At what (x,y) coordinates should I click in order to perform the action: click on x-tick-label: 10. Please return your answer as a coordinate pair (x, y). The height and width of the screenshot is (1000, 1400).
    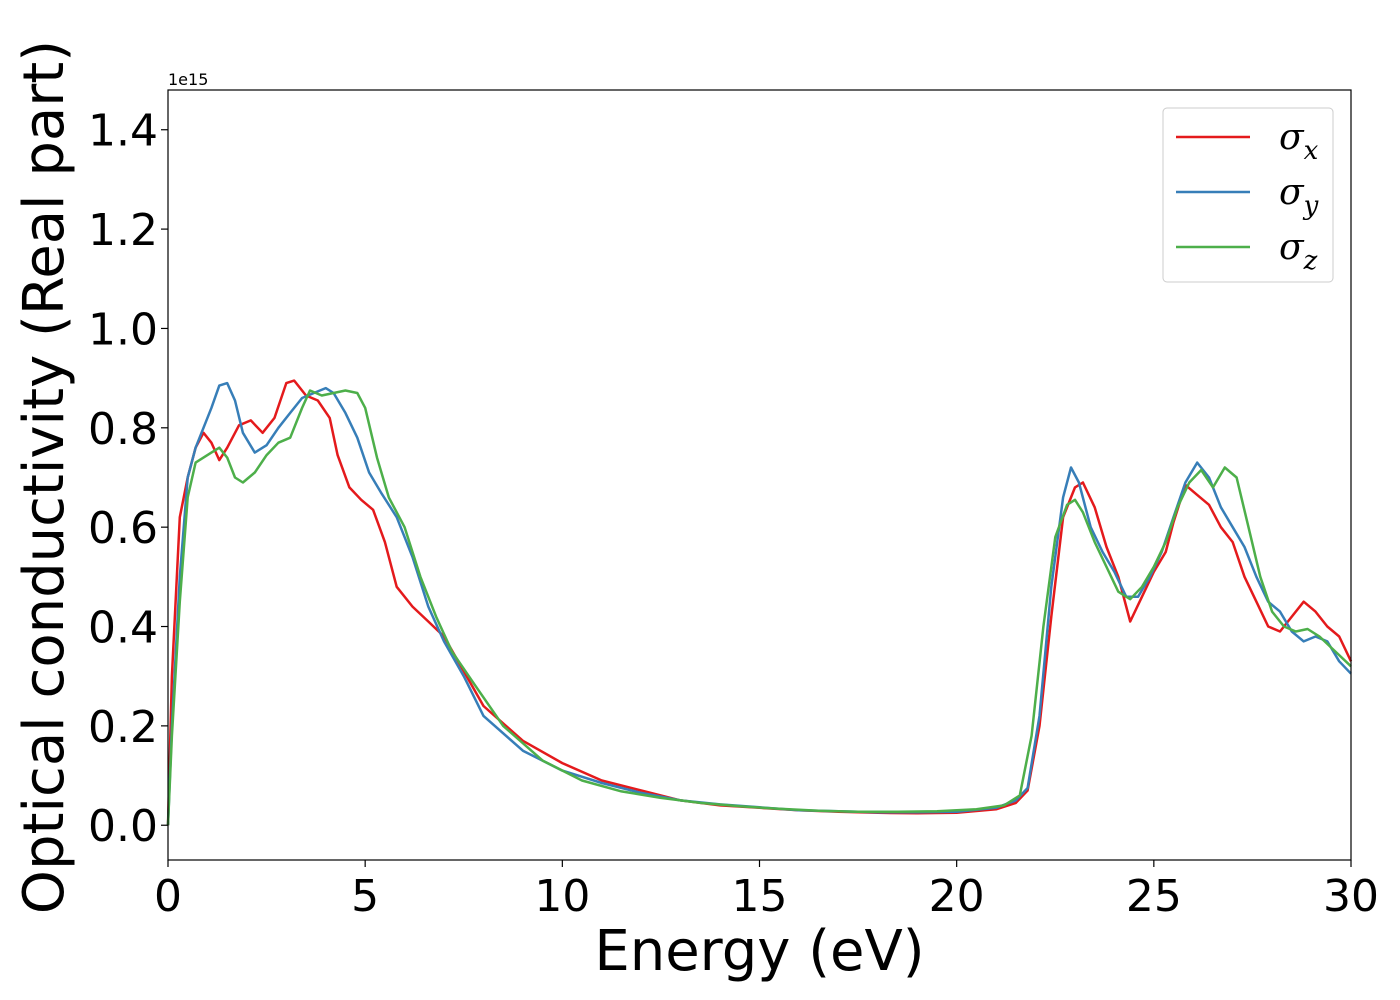
    Looking at the image, I should click on (562, 896).